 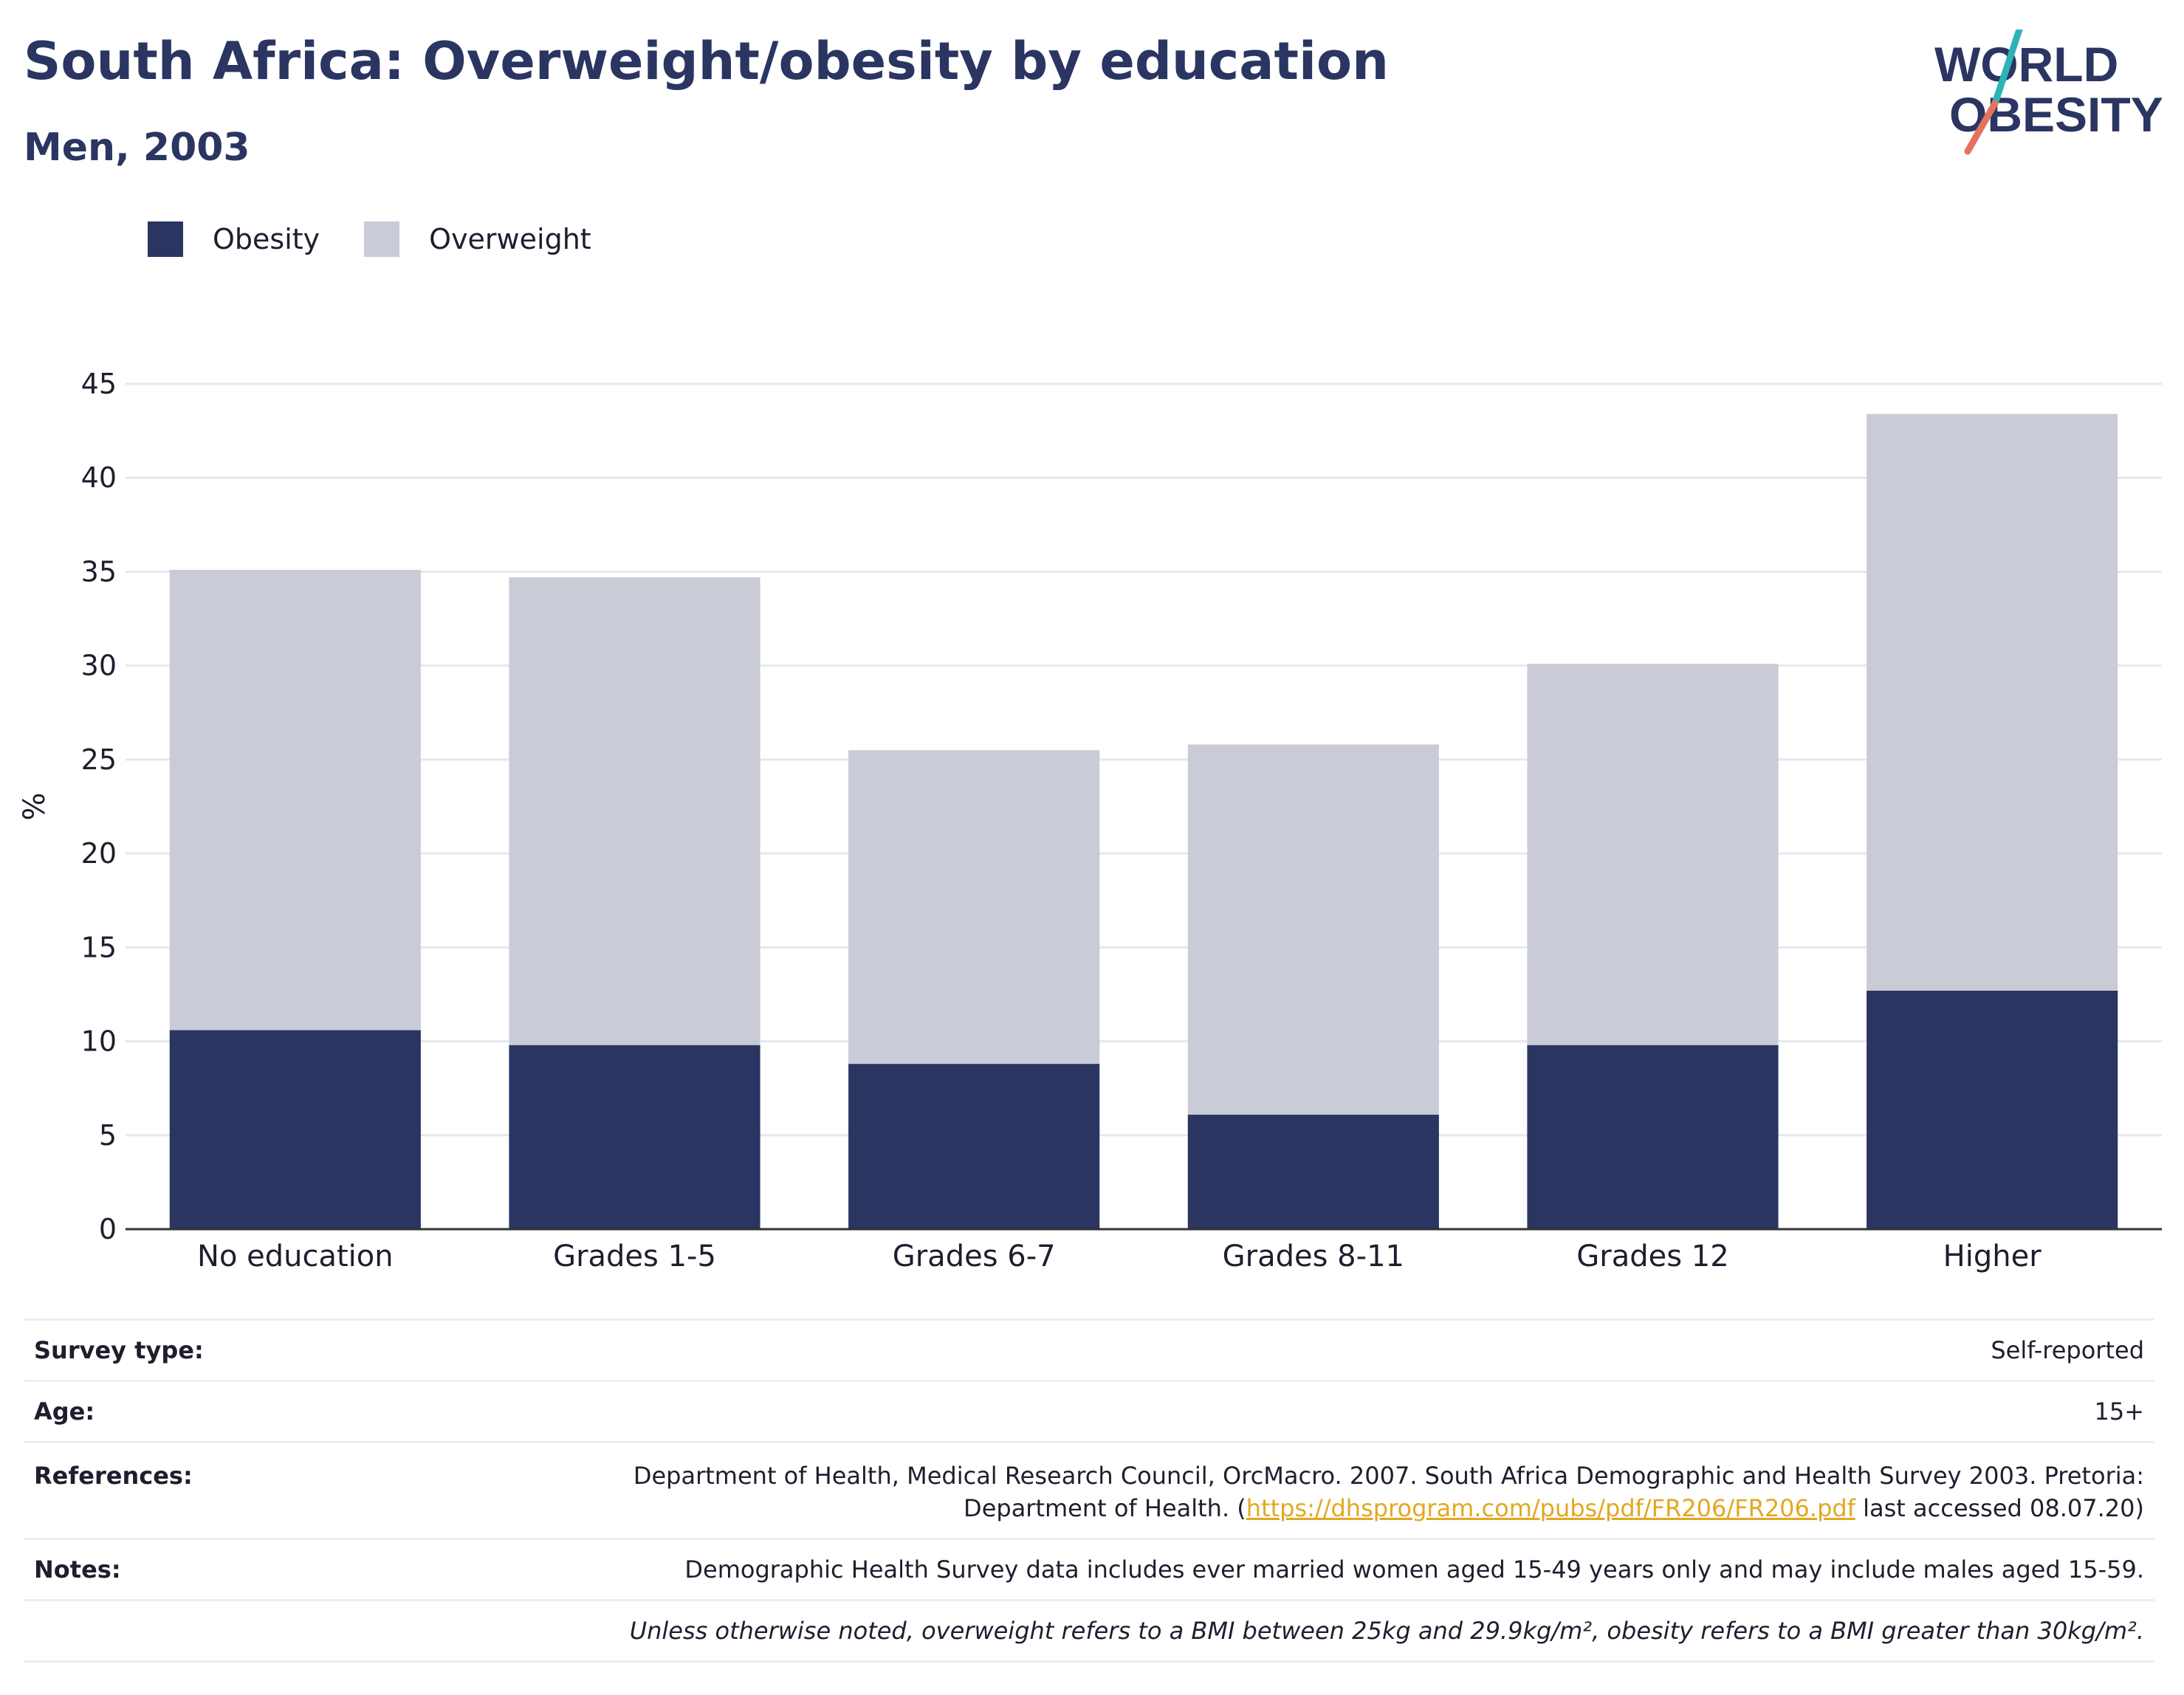 I want to click on chart-legend: Obesity Overweight, so click(x=392, y=239).